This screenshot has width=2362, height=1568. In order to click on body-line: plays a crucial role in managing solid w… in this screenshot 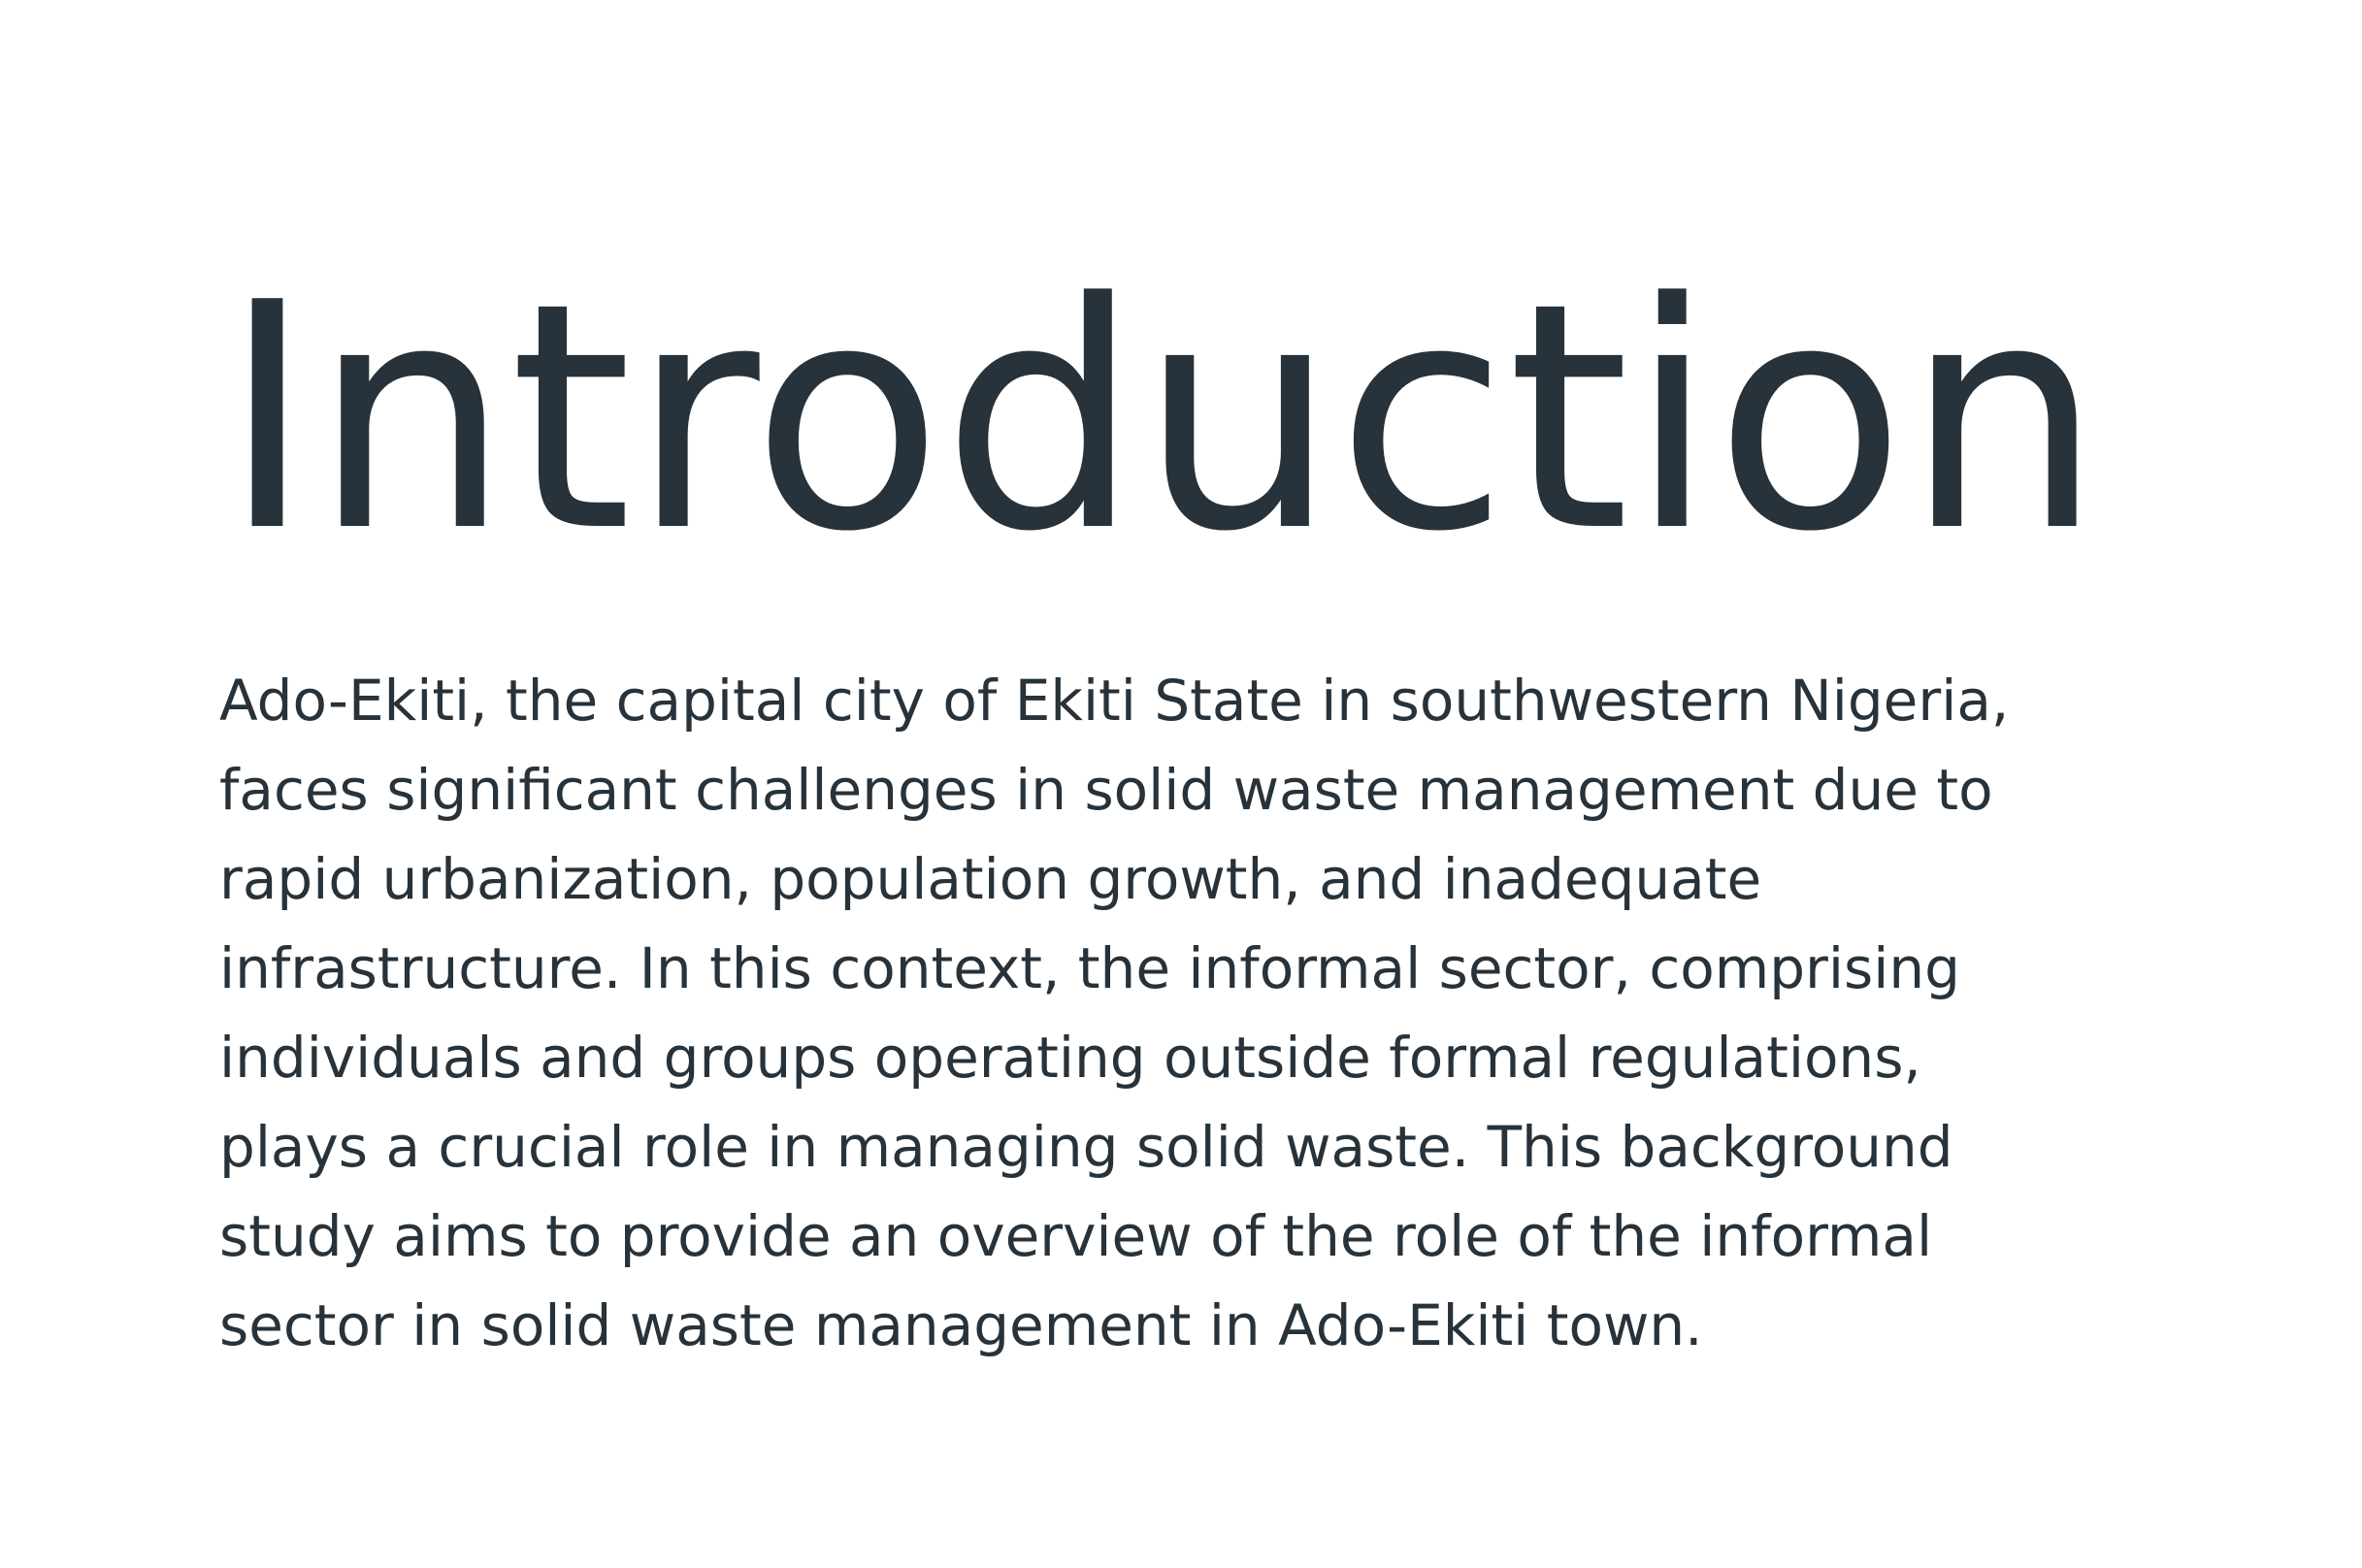, I will do `click(1086, 1147)`.